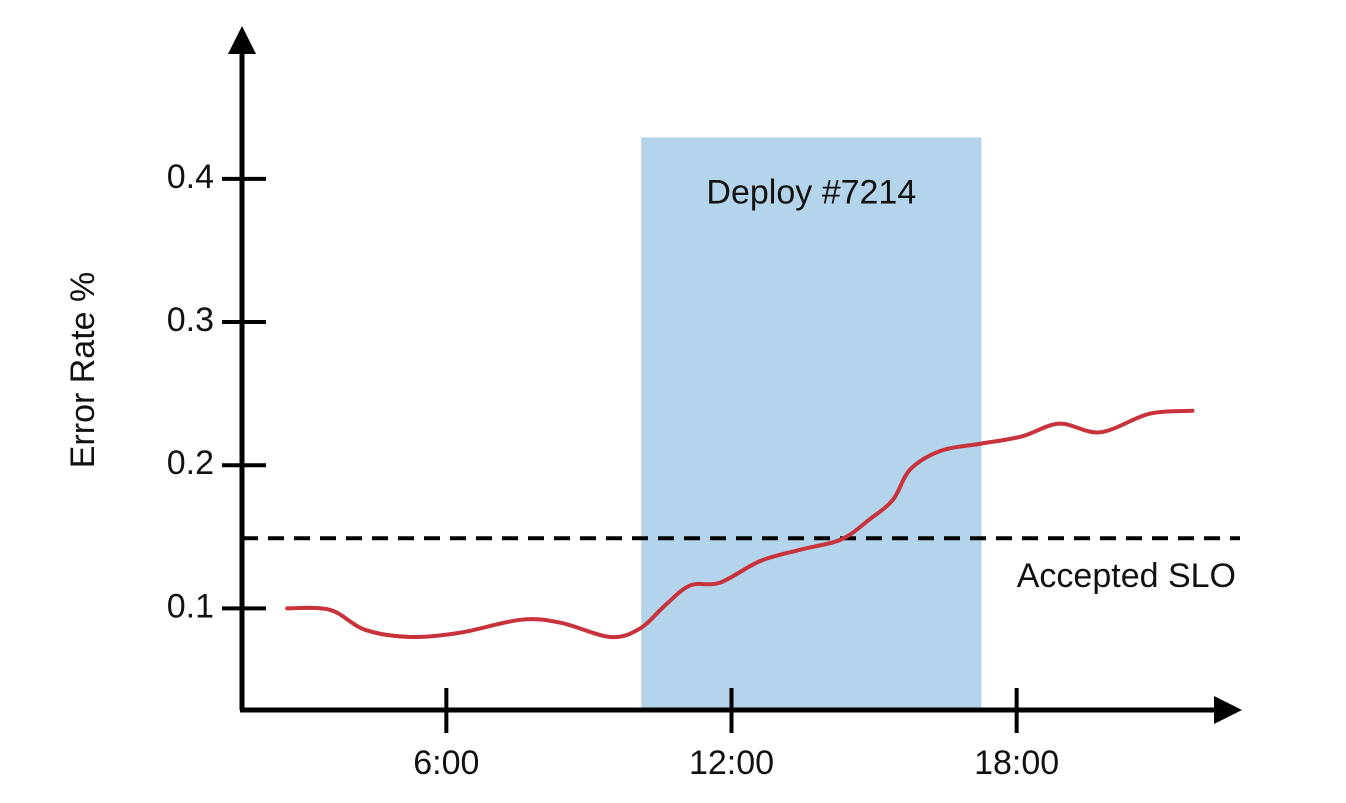 The image size is (1346, 803). What do you see at coordinates (190, 320) in the screenshot?
I see `y-tick-label: 0.3` at bounding box center [190, 320].